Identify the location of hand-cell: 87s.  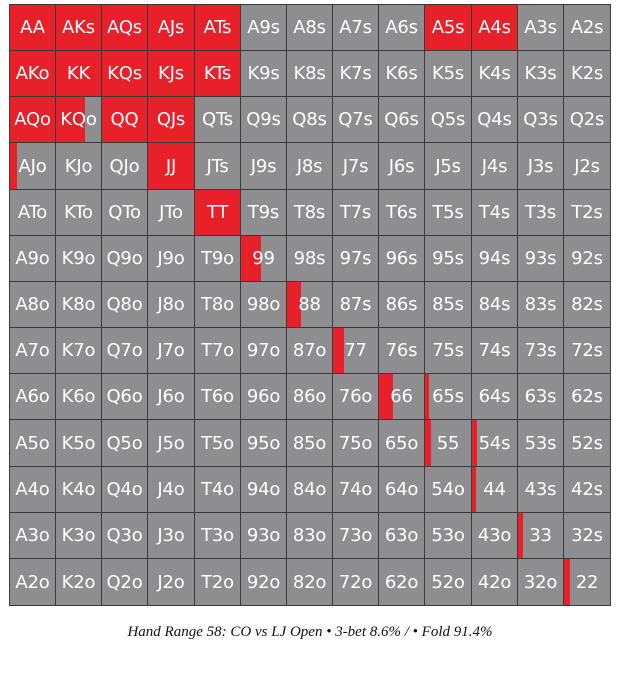
(356, 305).